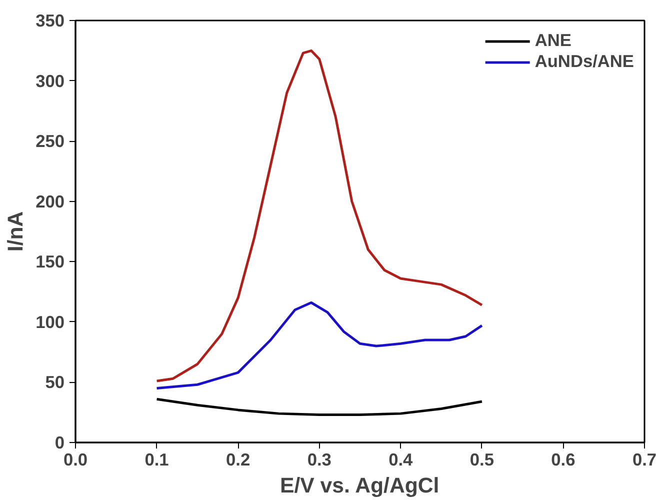 This screenshot has height=500, width=664. I want to click on x-tick-label: 0.0, so click(75, 460).